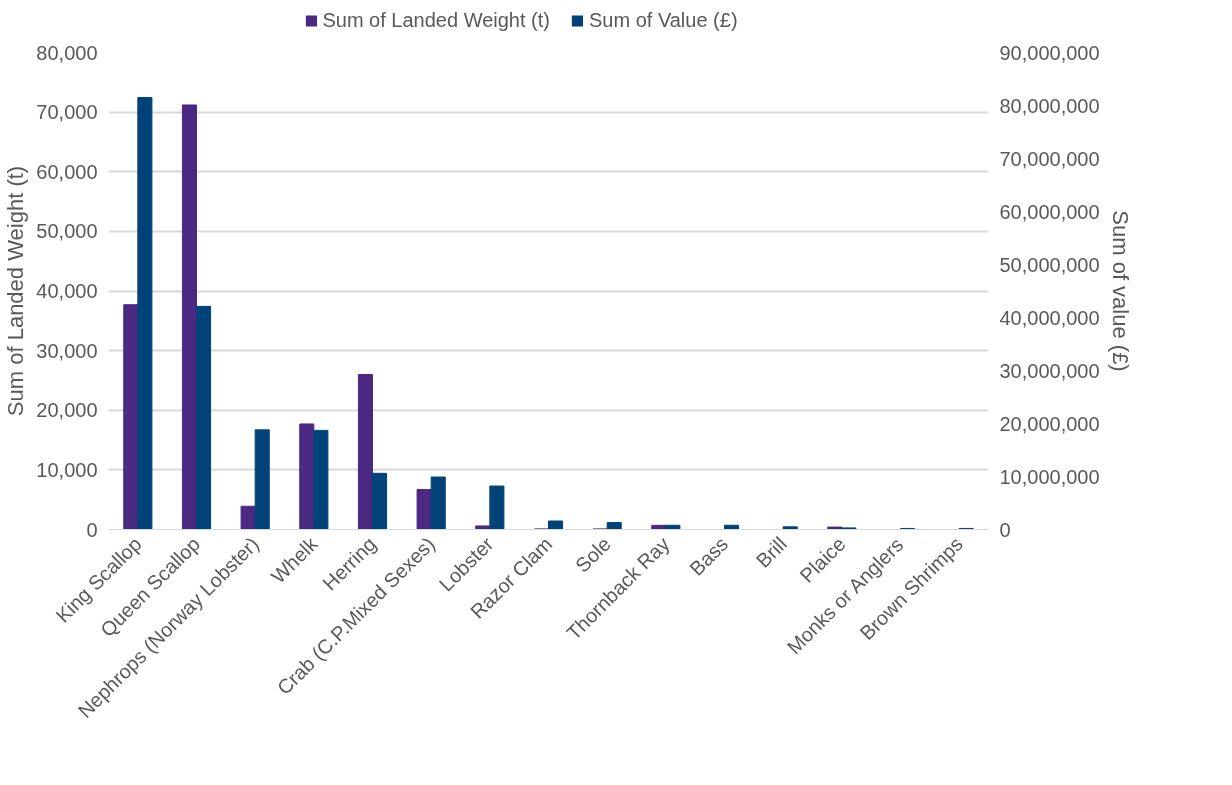 This screenshot has width=1232, height=785. What do you see at coordinates (1049, 211) in the screenshot?
I see `y2-tick-label: 60,000,000` at bounding box center [1049, 211].